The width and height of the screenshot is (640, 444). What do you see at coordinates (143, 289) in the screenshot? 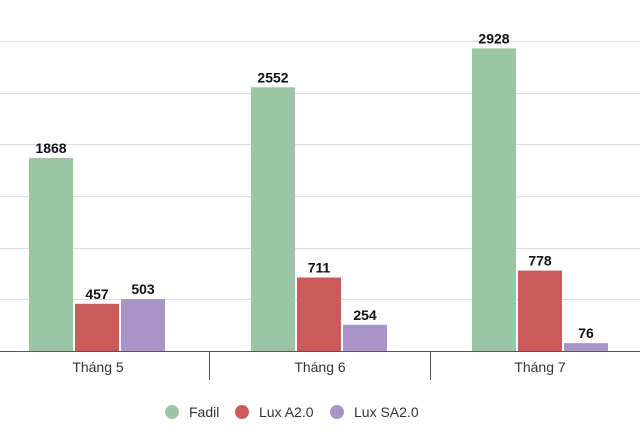
I see `data-label-lux-sa2-0-thang-5: 503` at bounding box center [143, 289].